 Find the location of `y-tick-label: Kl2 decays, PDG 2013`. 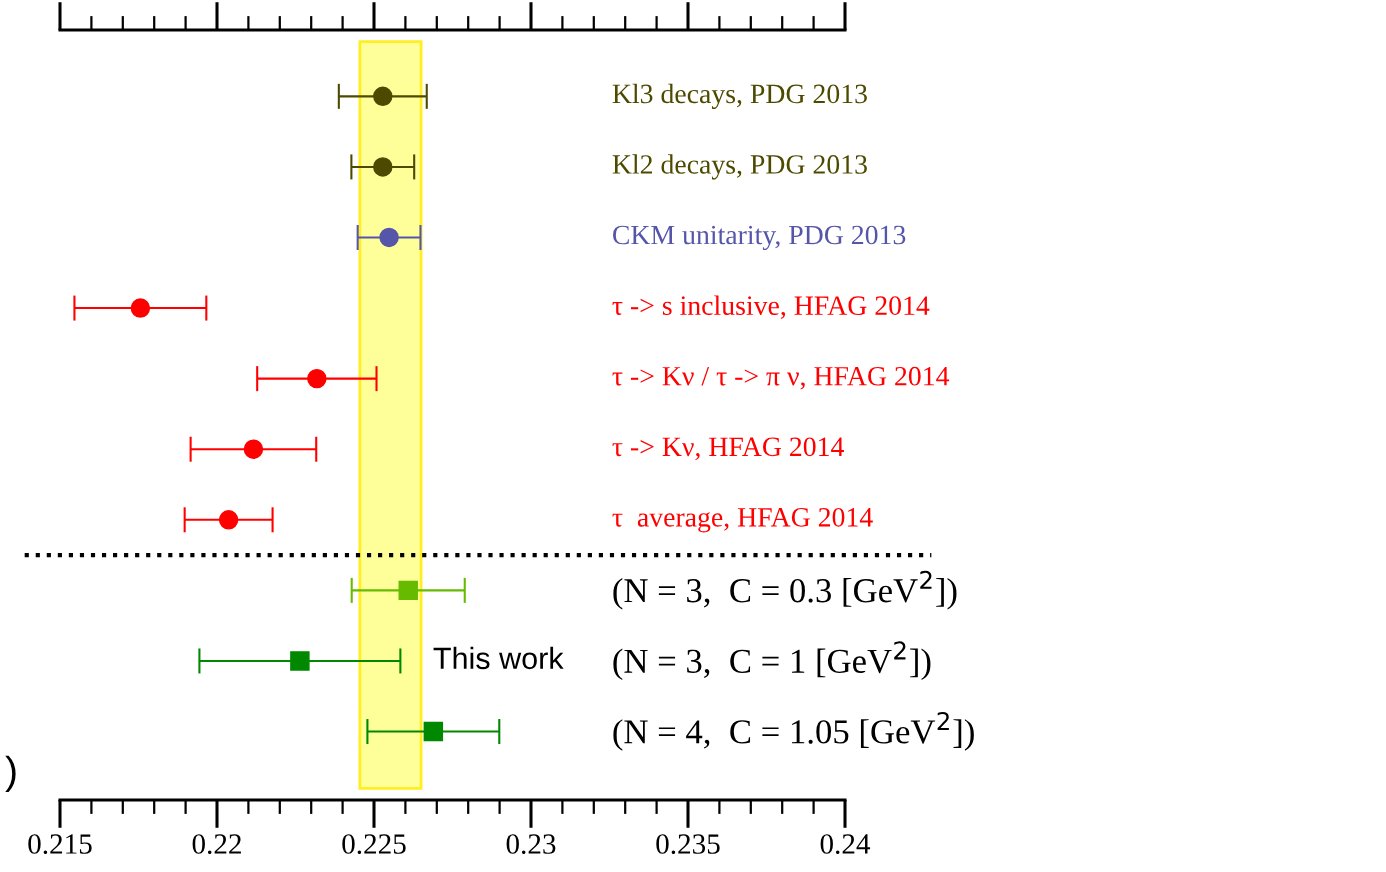

y-tick-label: Kl2 decays, PDG 2013 is located at coordinates (739, 167).